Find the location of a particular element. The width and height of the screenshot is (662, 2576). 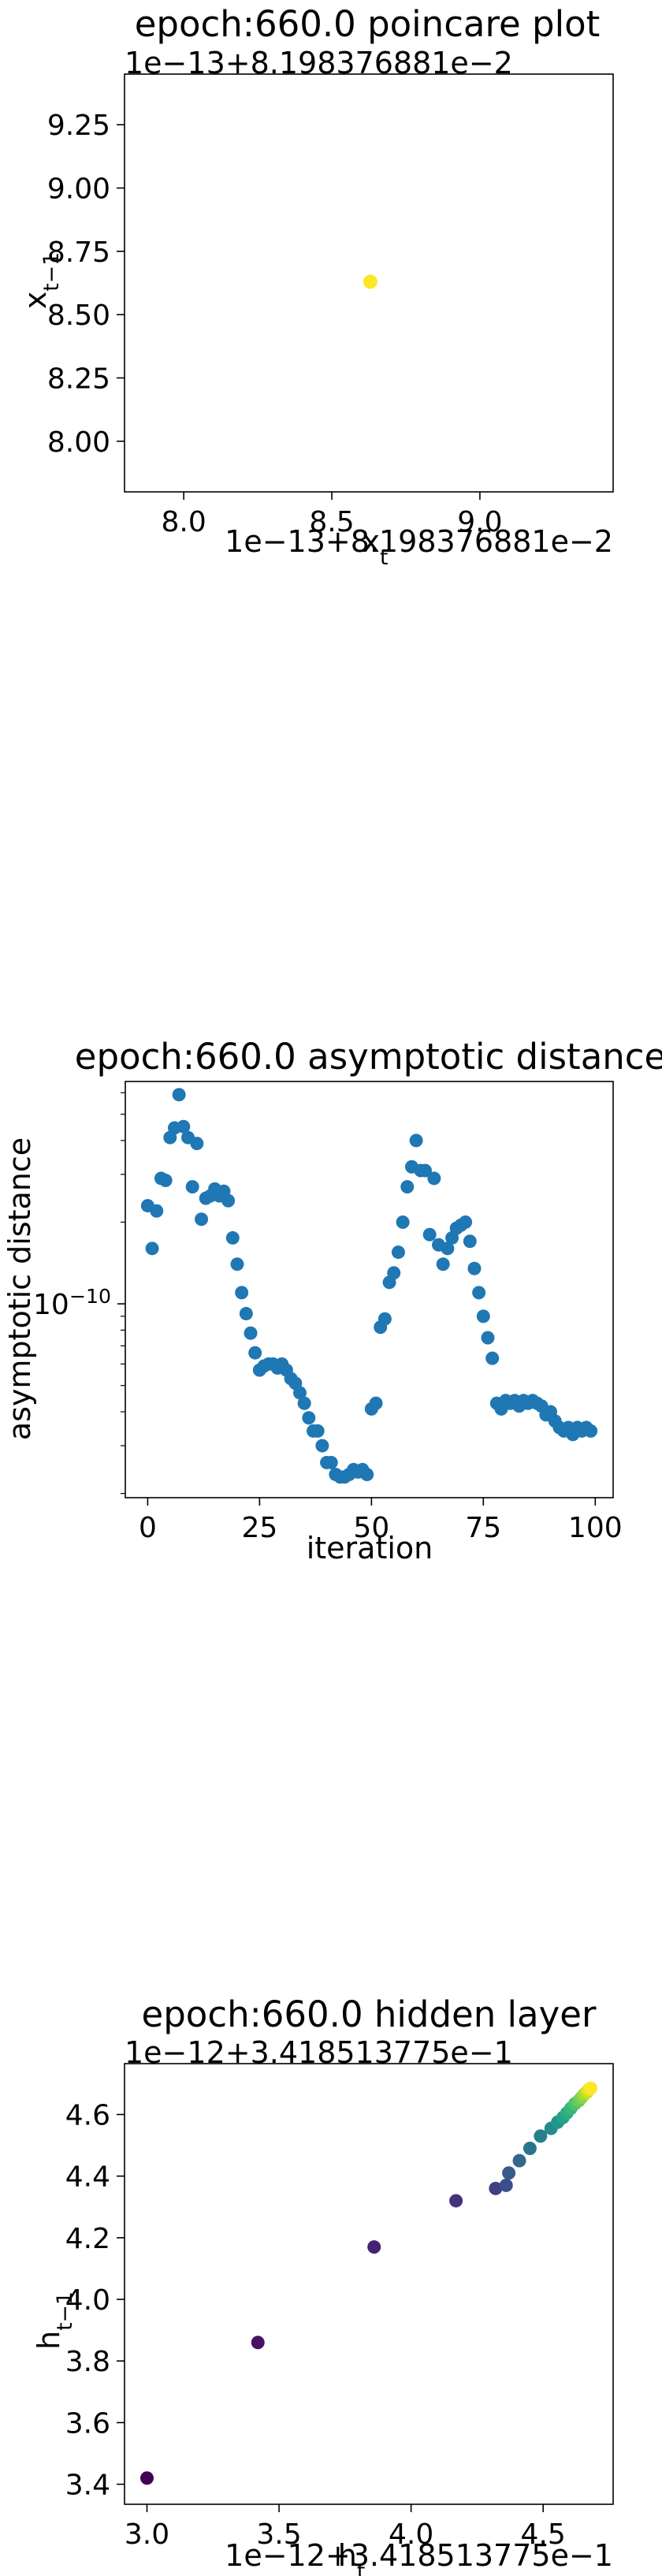

x-axis-label: xt is located at coordinates (376, 546).